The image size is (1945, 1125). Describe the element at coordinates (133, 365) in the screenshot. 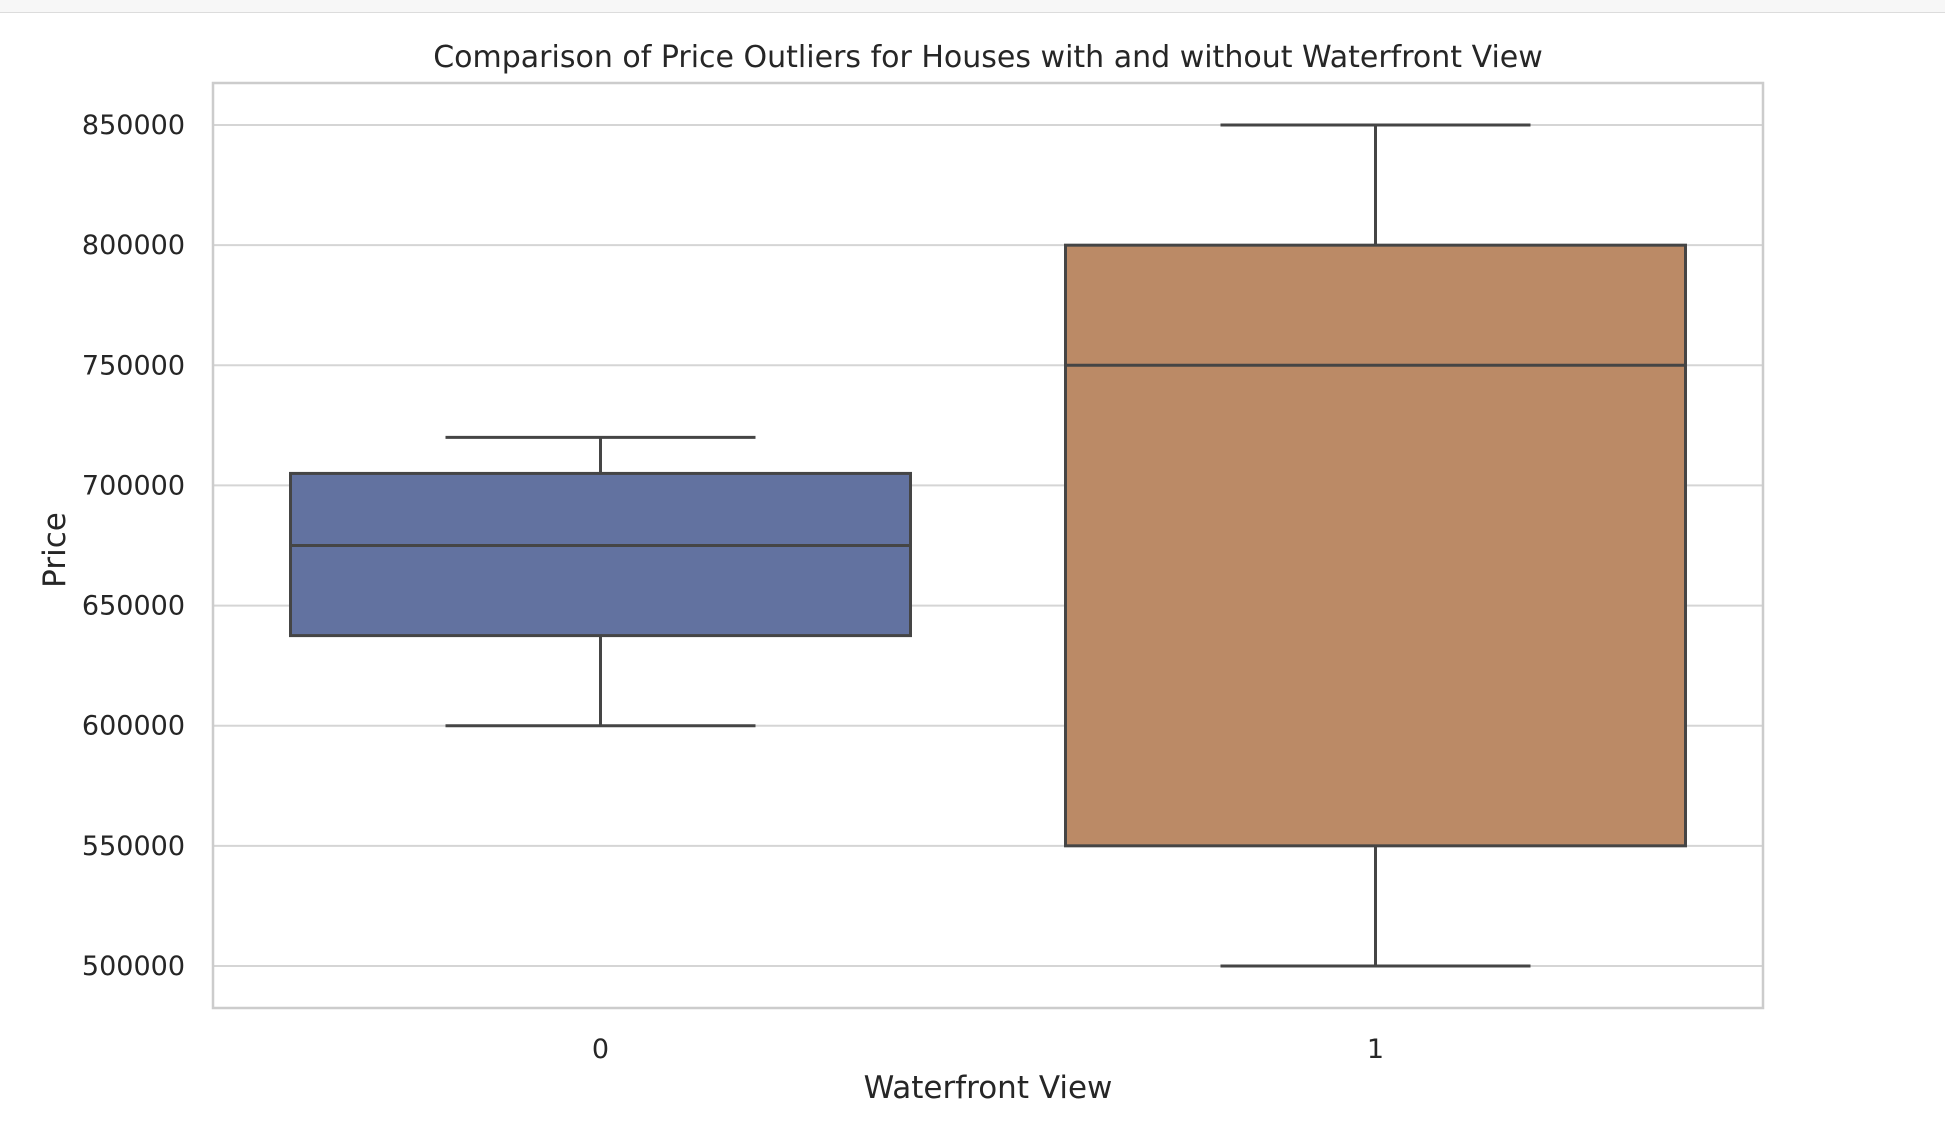

I see `y-tick-label: 750000` at that location.